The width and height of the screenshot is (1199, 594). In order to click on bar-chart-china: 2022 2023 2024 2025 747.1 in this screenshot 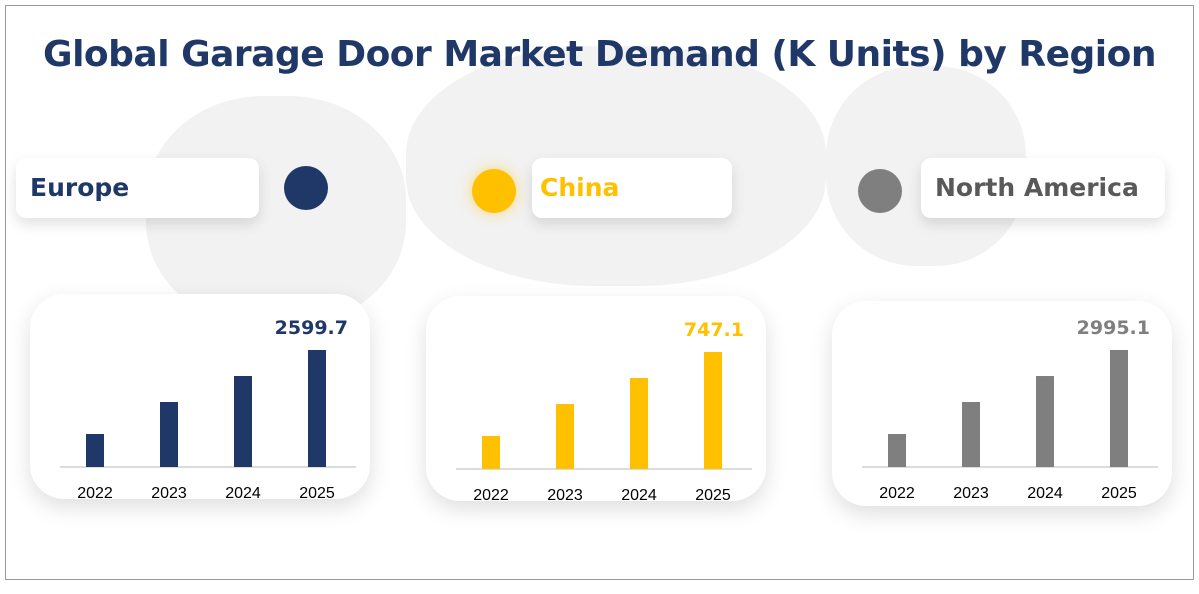, I will do `click(604, 410)`.